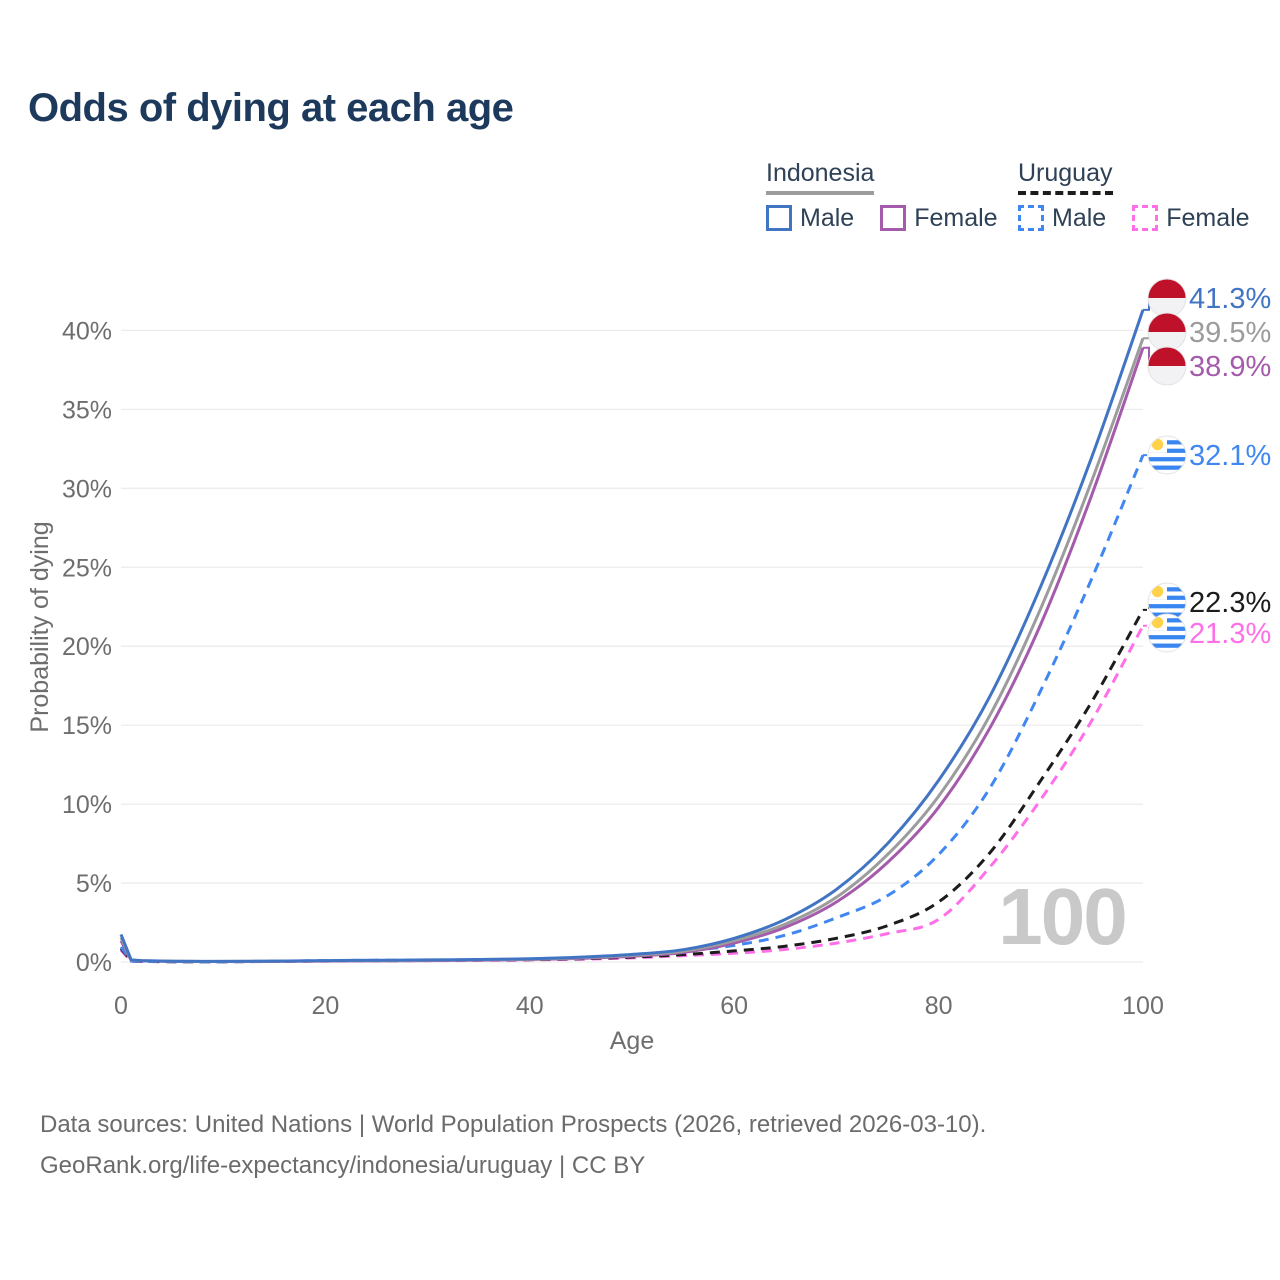  What do you see at coordinates (820, 177) in the screenshot?
I see `legend-country-indonesia: Indonesia` at bounding box center [820, 177].